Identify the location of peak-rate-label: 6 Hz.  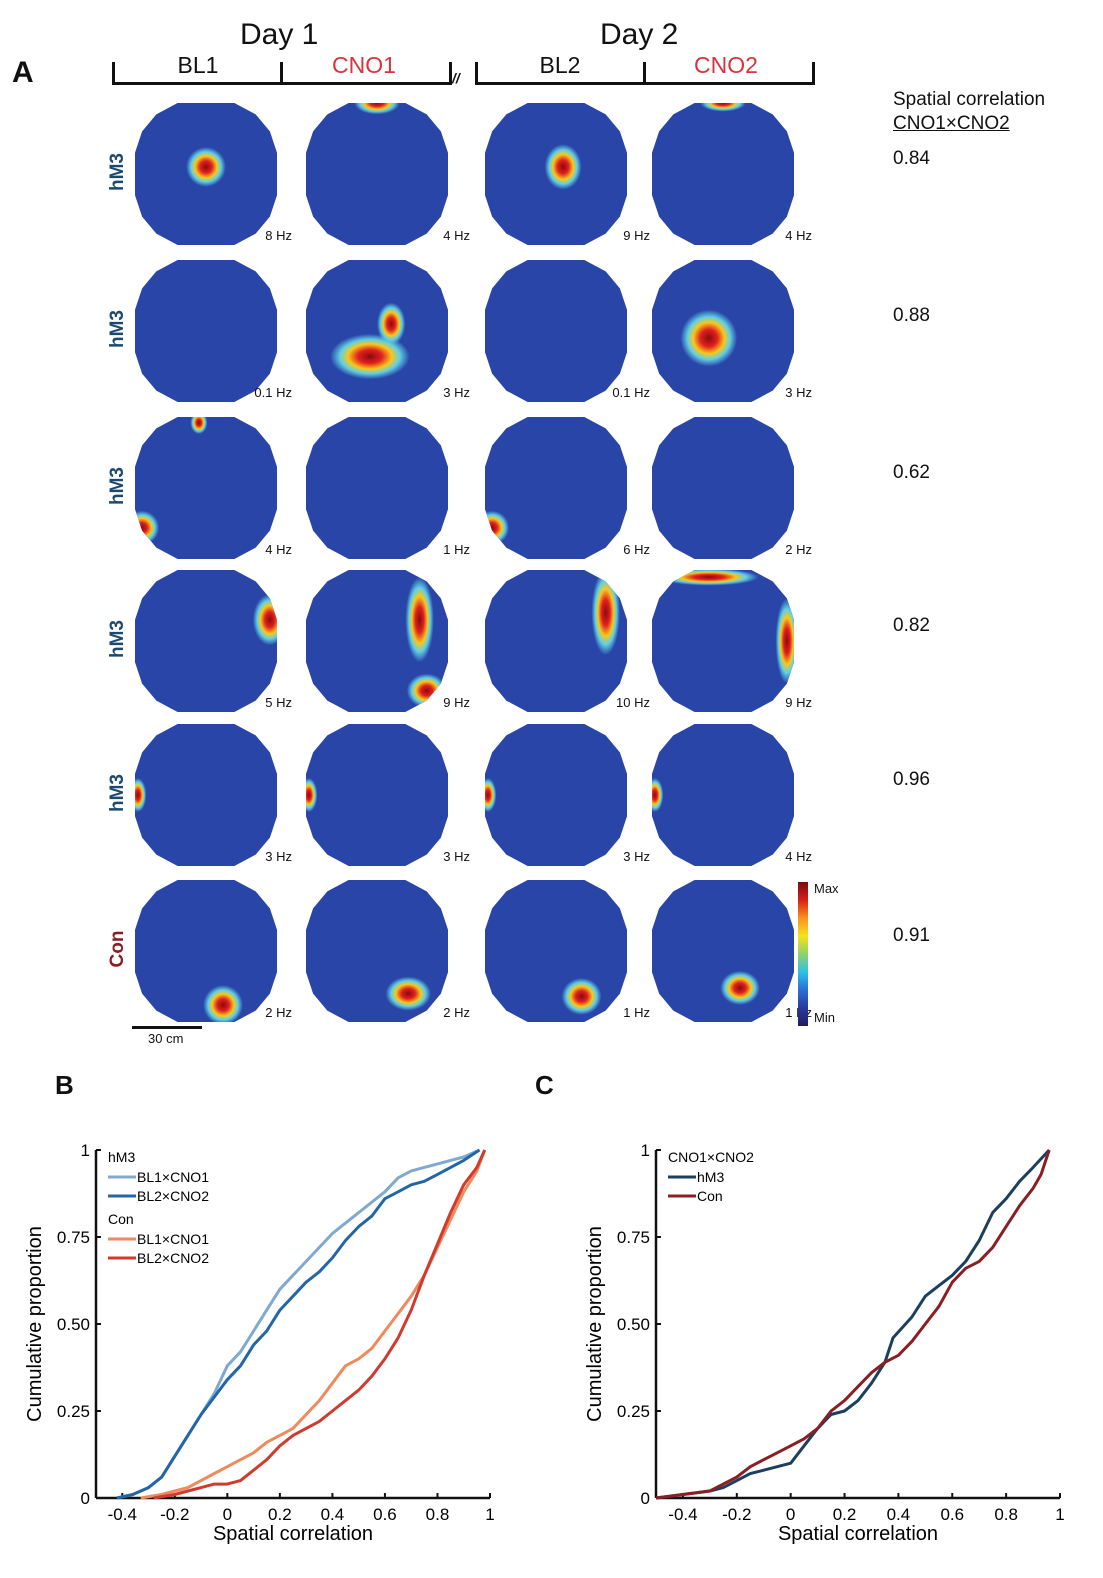
(636, 549).